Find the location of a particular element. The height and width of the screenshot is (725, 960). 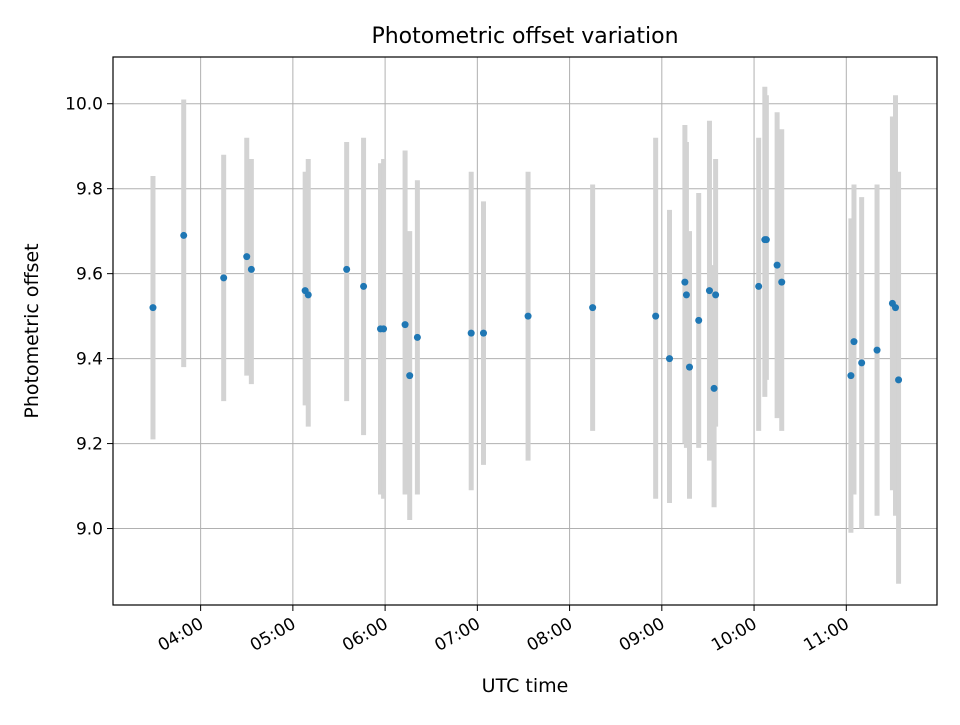

y-axis-ticks: 9.0 9.2 9.4 9.6 9.8 10.0 is located at coordinates (89, 317).